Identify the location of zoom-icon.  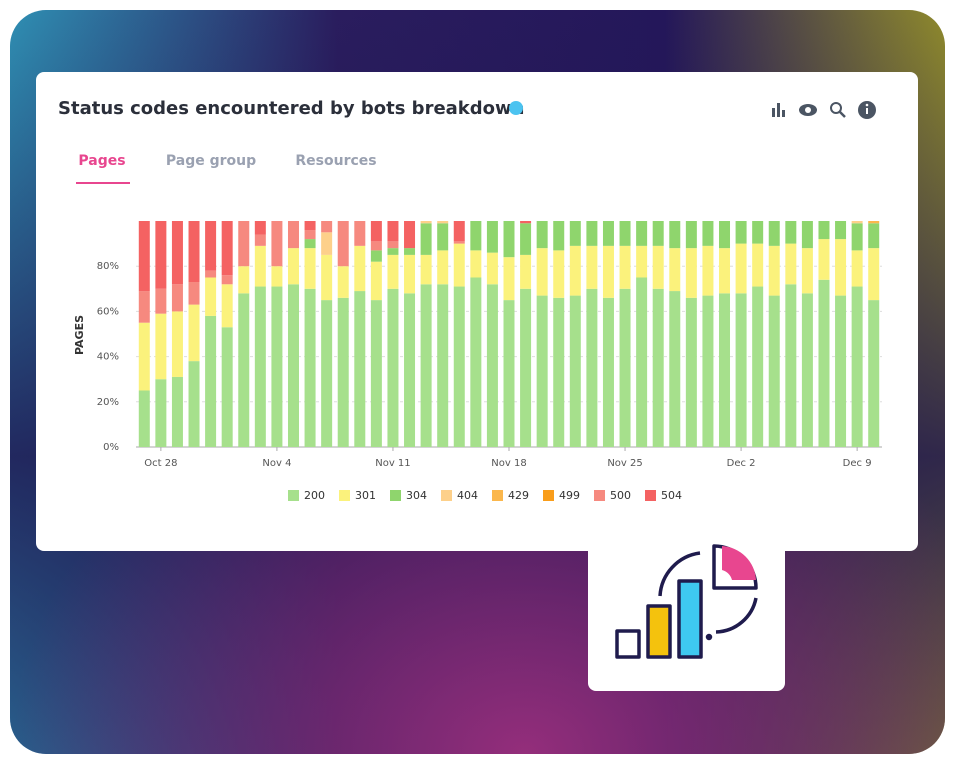
(838, 110).